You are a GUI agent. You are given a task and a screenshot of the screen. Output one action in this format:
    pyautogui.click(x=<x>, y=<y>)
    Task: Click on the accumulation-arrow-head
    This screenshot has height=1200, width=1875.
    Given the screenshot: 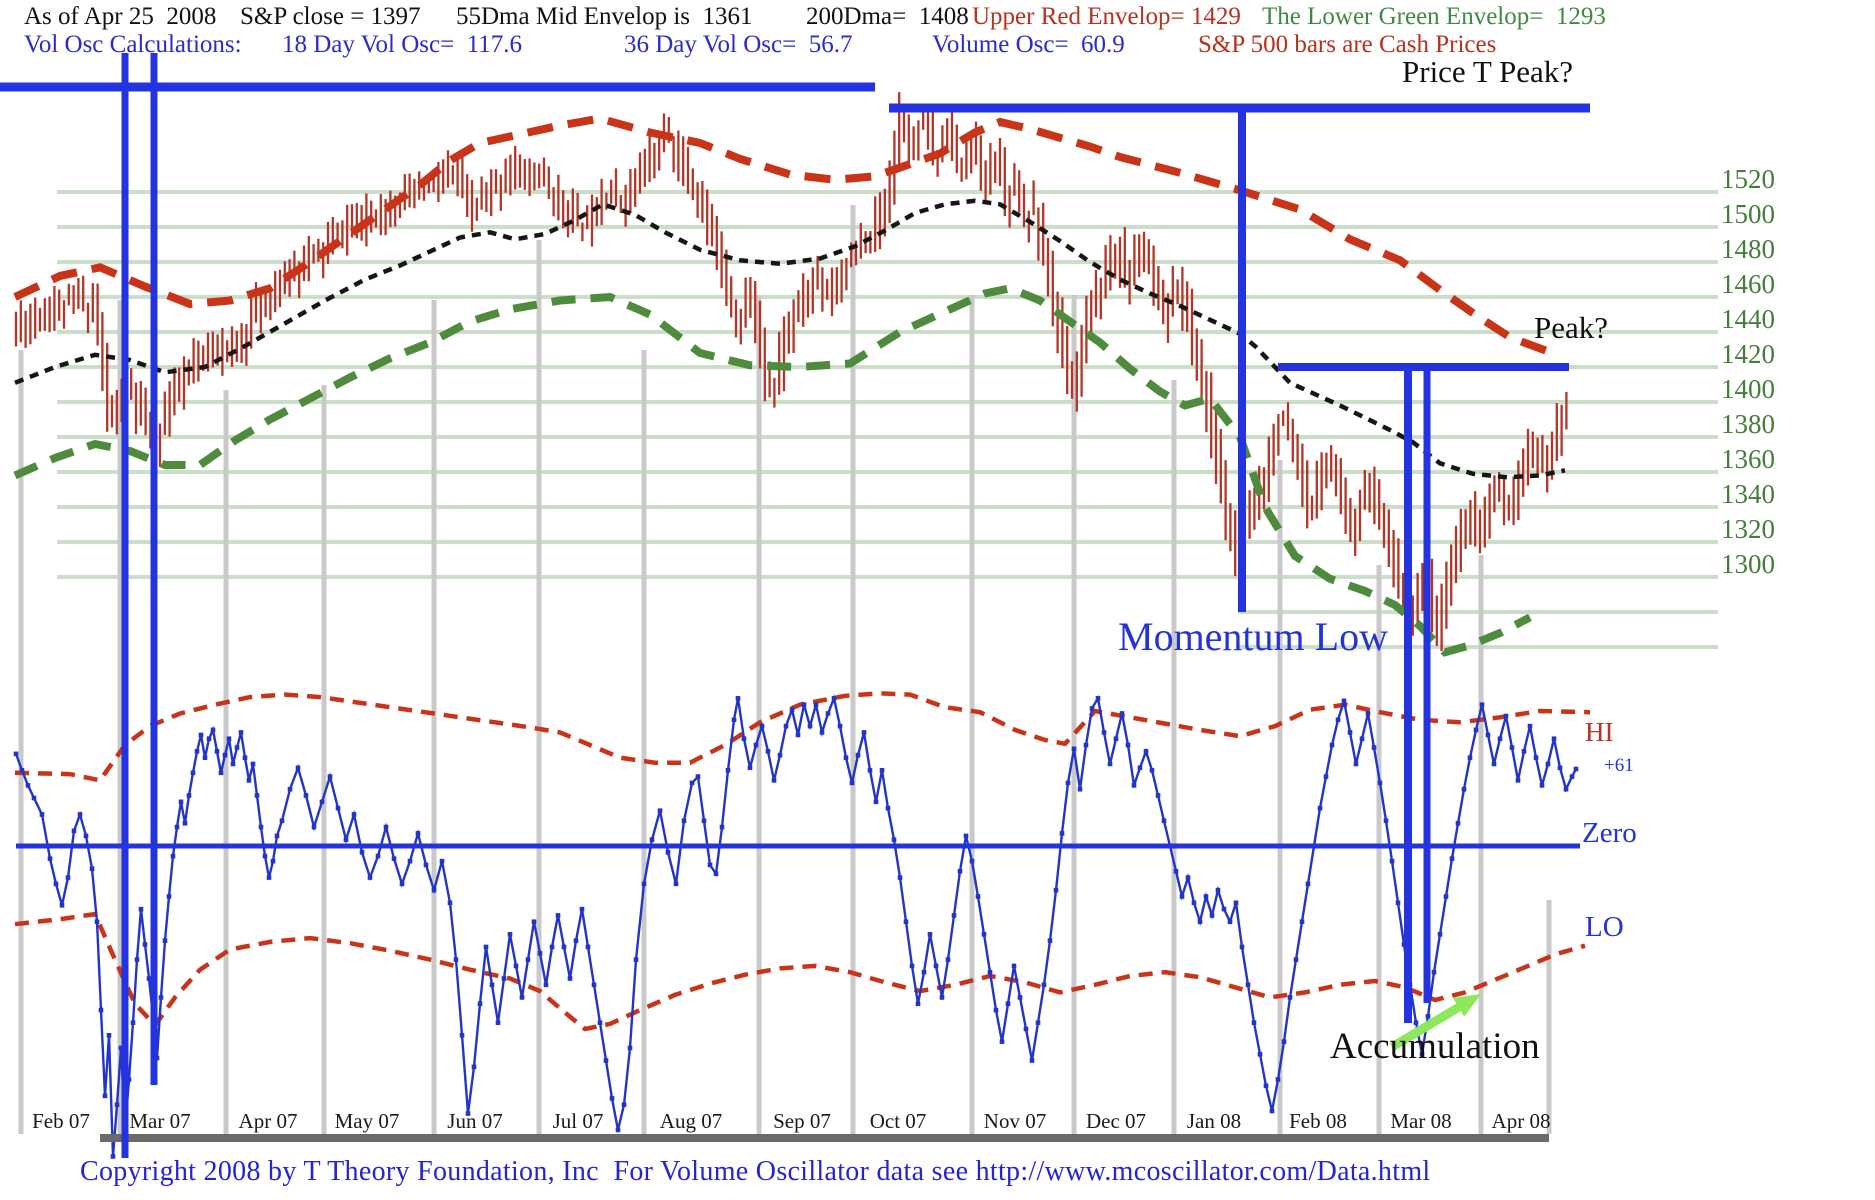 What is the action you would take?
    pyautogui.click(x=1467, y=1005)
    